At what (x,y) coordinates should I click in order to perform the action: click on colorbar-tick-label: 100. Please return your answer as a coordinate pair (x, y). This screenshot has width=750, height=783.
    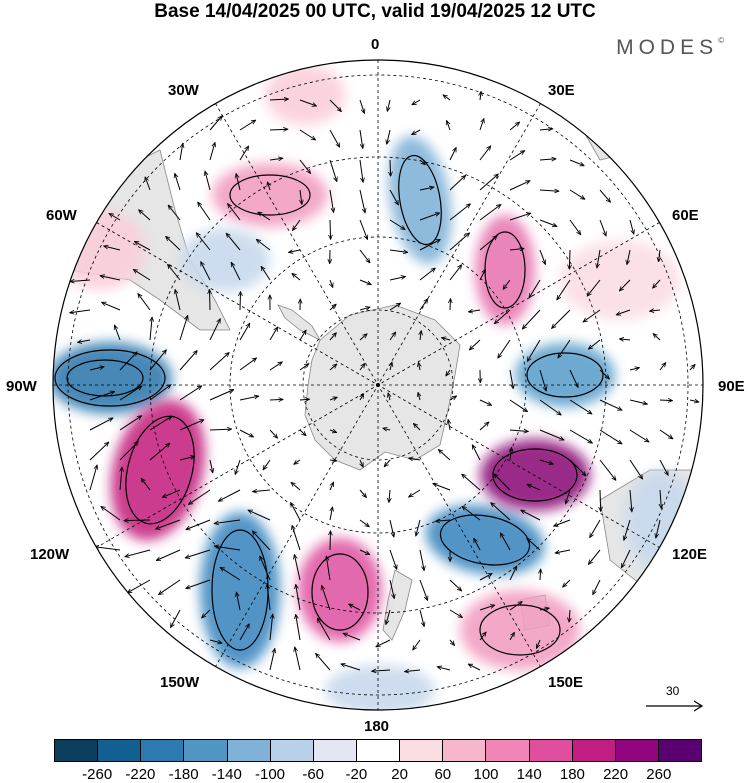
    Looking at the image, I should click on (486, 774).